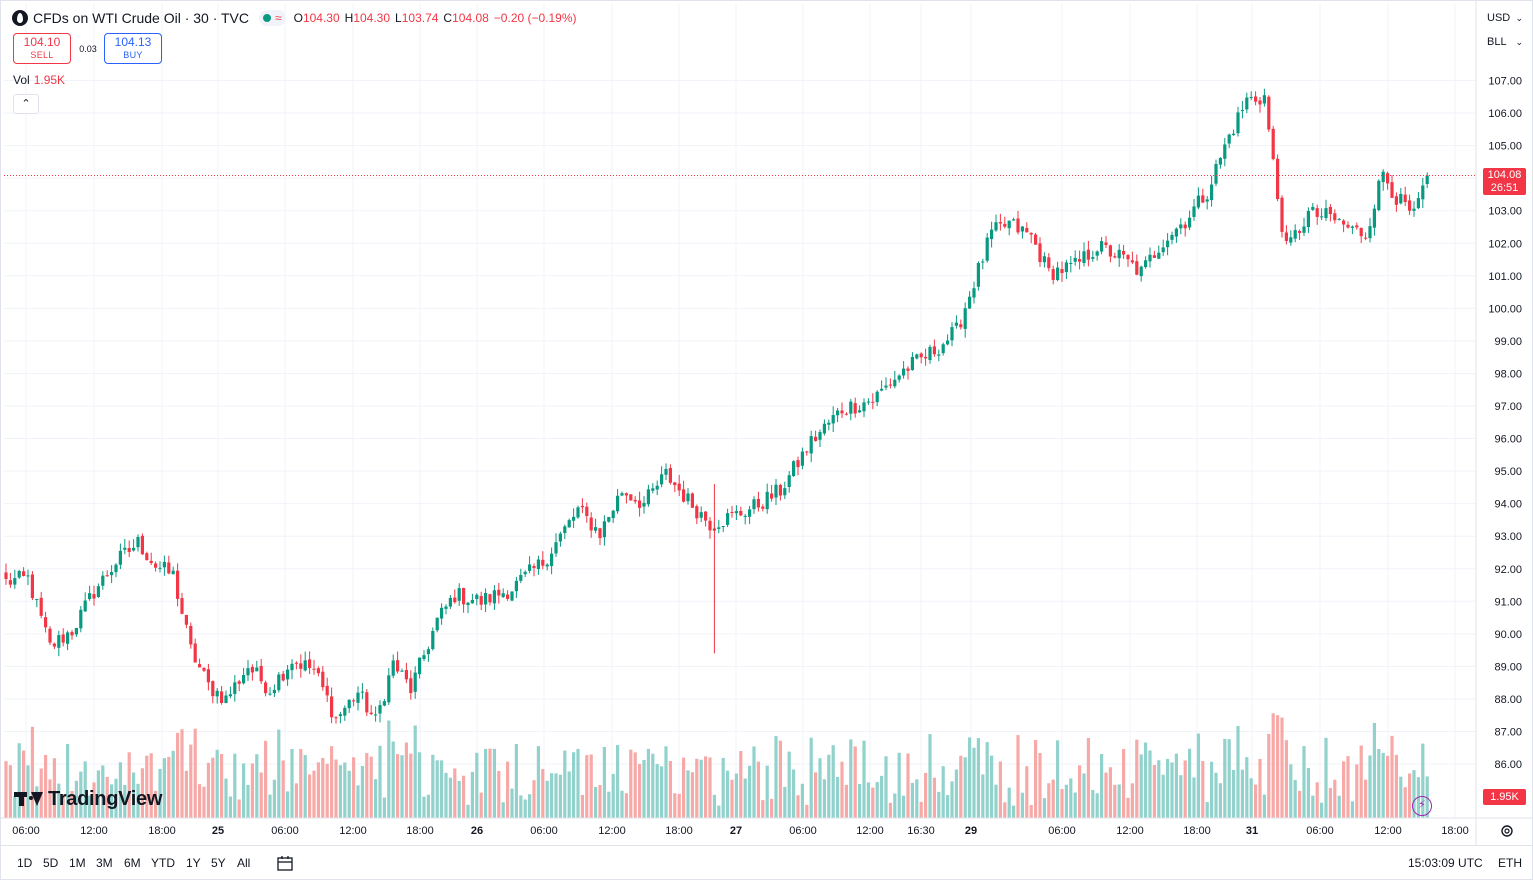 This screenshot has width=1533, height=880. What do you see at coordinates (51, 863) in the screenshot?
I see `range-5d-button: 5D` at bounding box center [51, 863].